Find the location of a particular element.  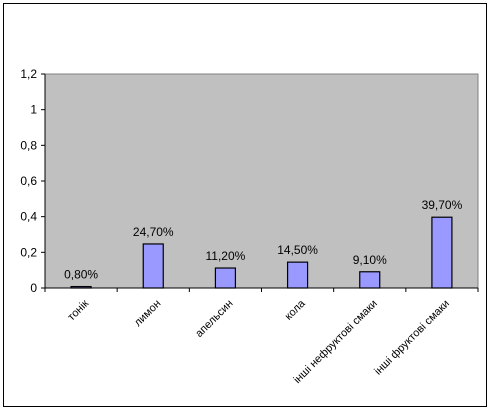

category-label: інші фруктові смаки is located at coordinates (412, 338).